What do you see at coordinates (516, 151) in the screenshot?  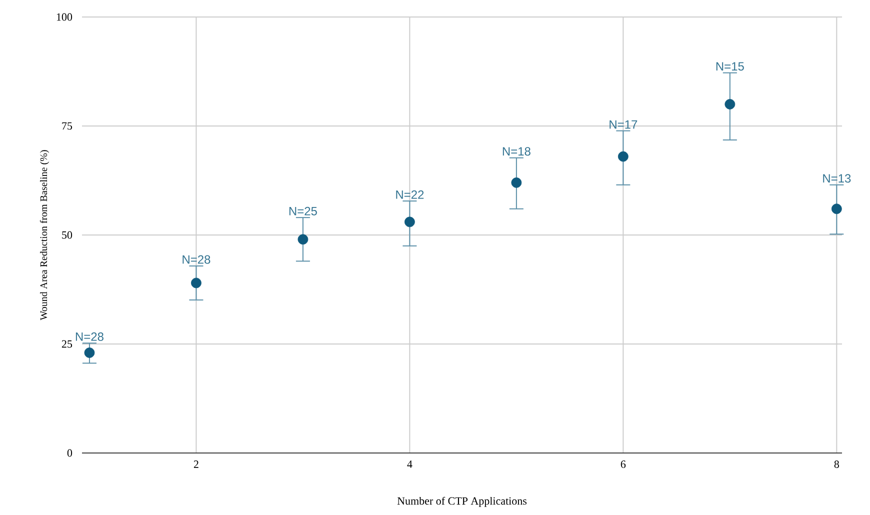 I see `annotation: N=18` at bounding box center [516, 151].